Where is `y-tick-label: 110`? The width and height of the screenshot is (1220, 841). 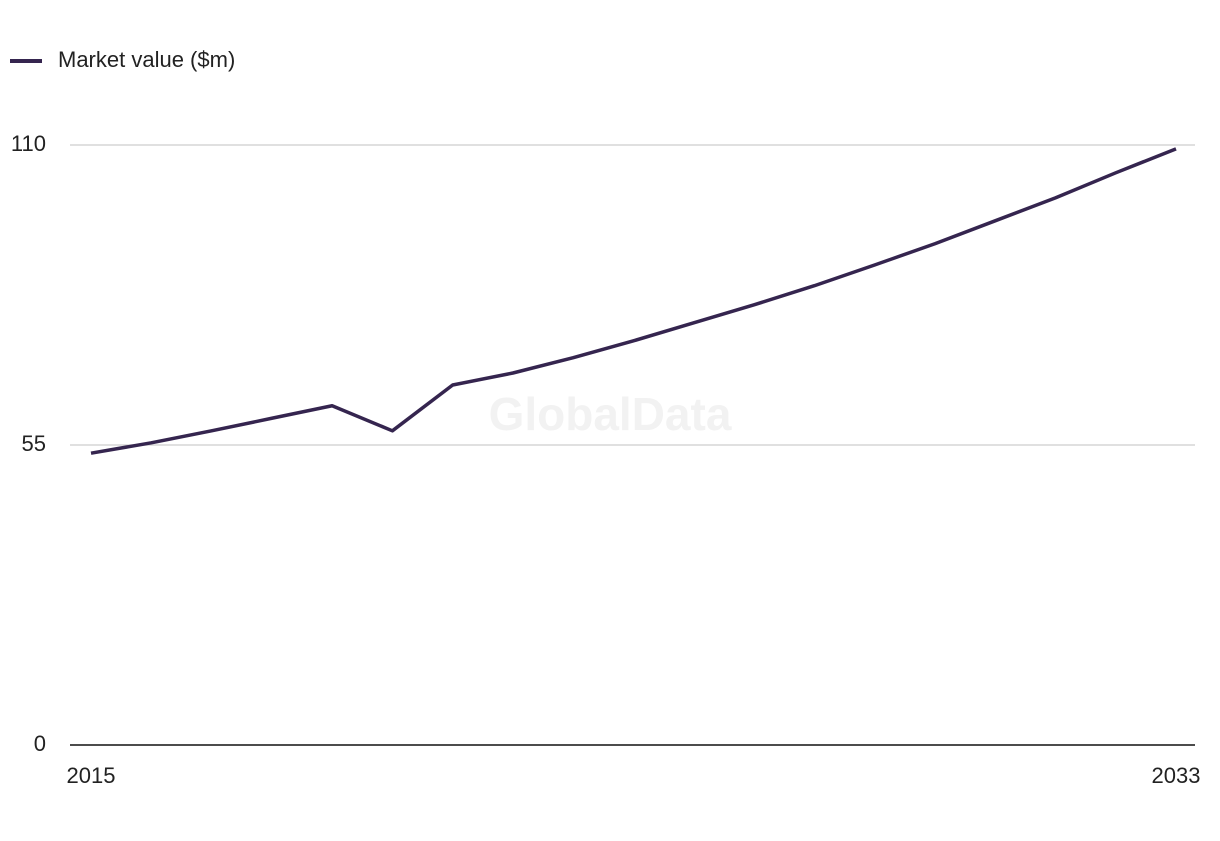
y-tick-label: 110 is located at coordinates (28, 143).